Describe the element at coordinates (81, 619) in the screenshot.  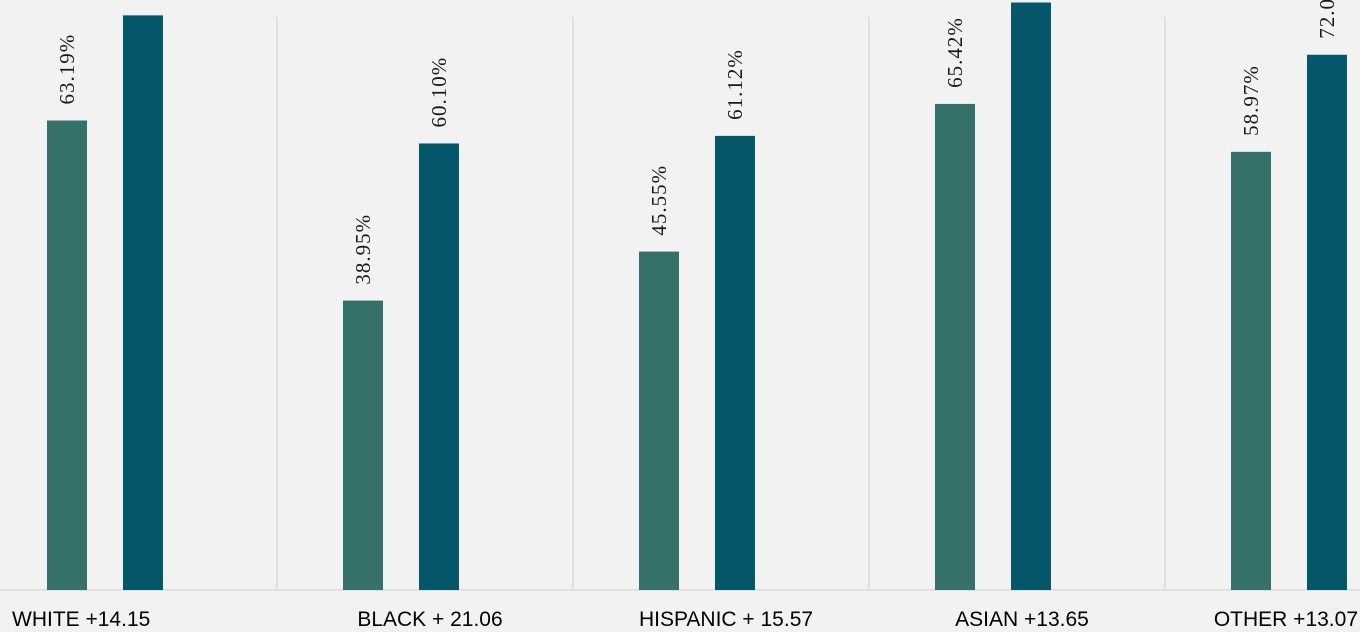
I see `category-label: WHITE +14.15` at that location.